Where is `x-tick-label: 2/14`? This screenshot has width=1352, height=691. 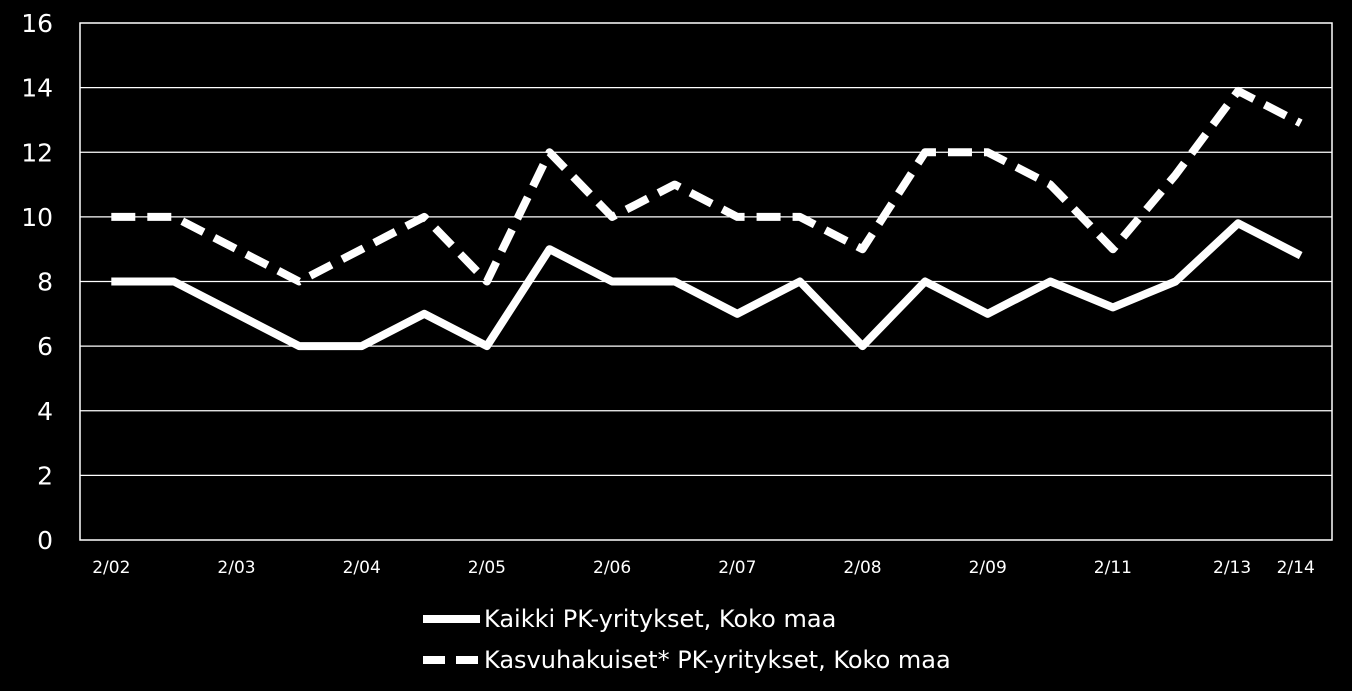 x-tick-label: 2/14 is located at coordinates (1296, 568).